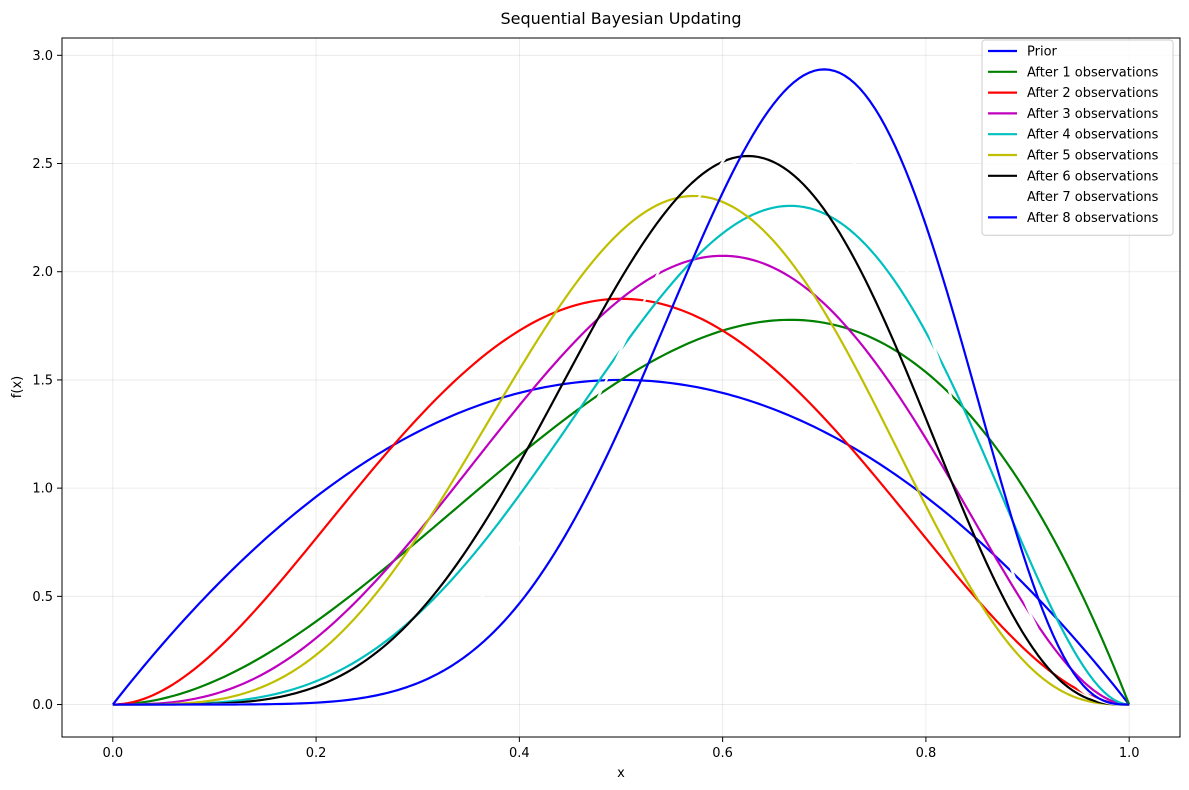 The image size is (1189, 790). What do you see at coordinates (42, 164) in the screenshot?
I see `y-tick-label: 2.5` at bounding box center [42, 164].